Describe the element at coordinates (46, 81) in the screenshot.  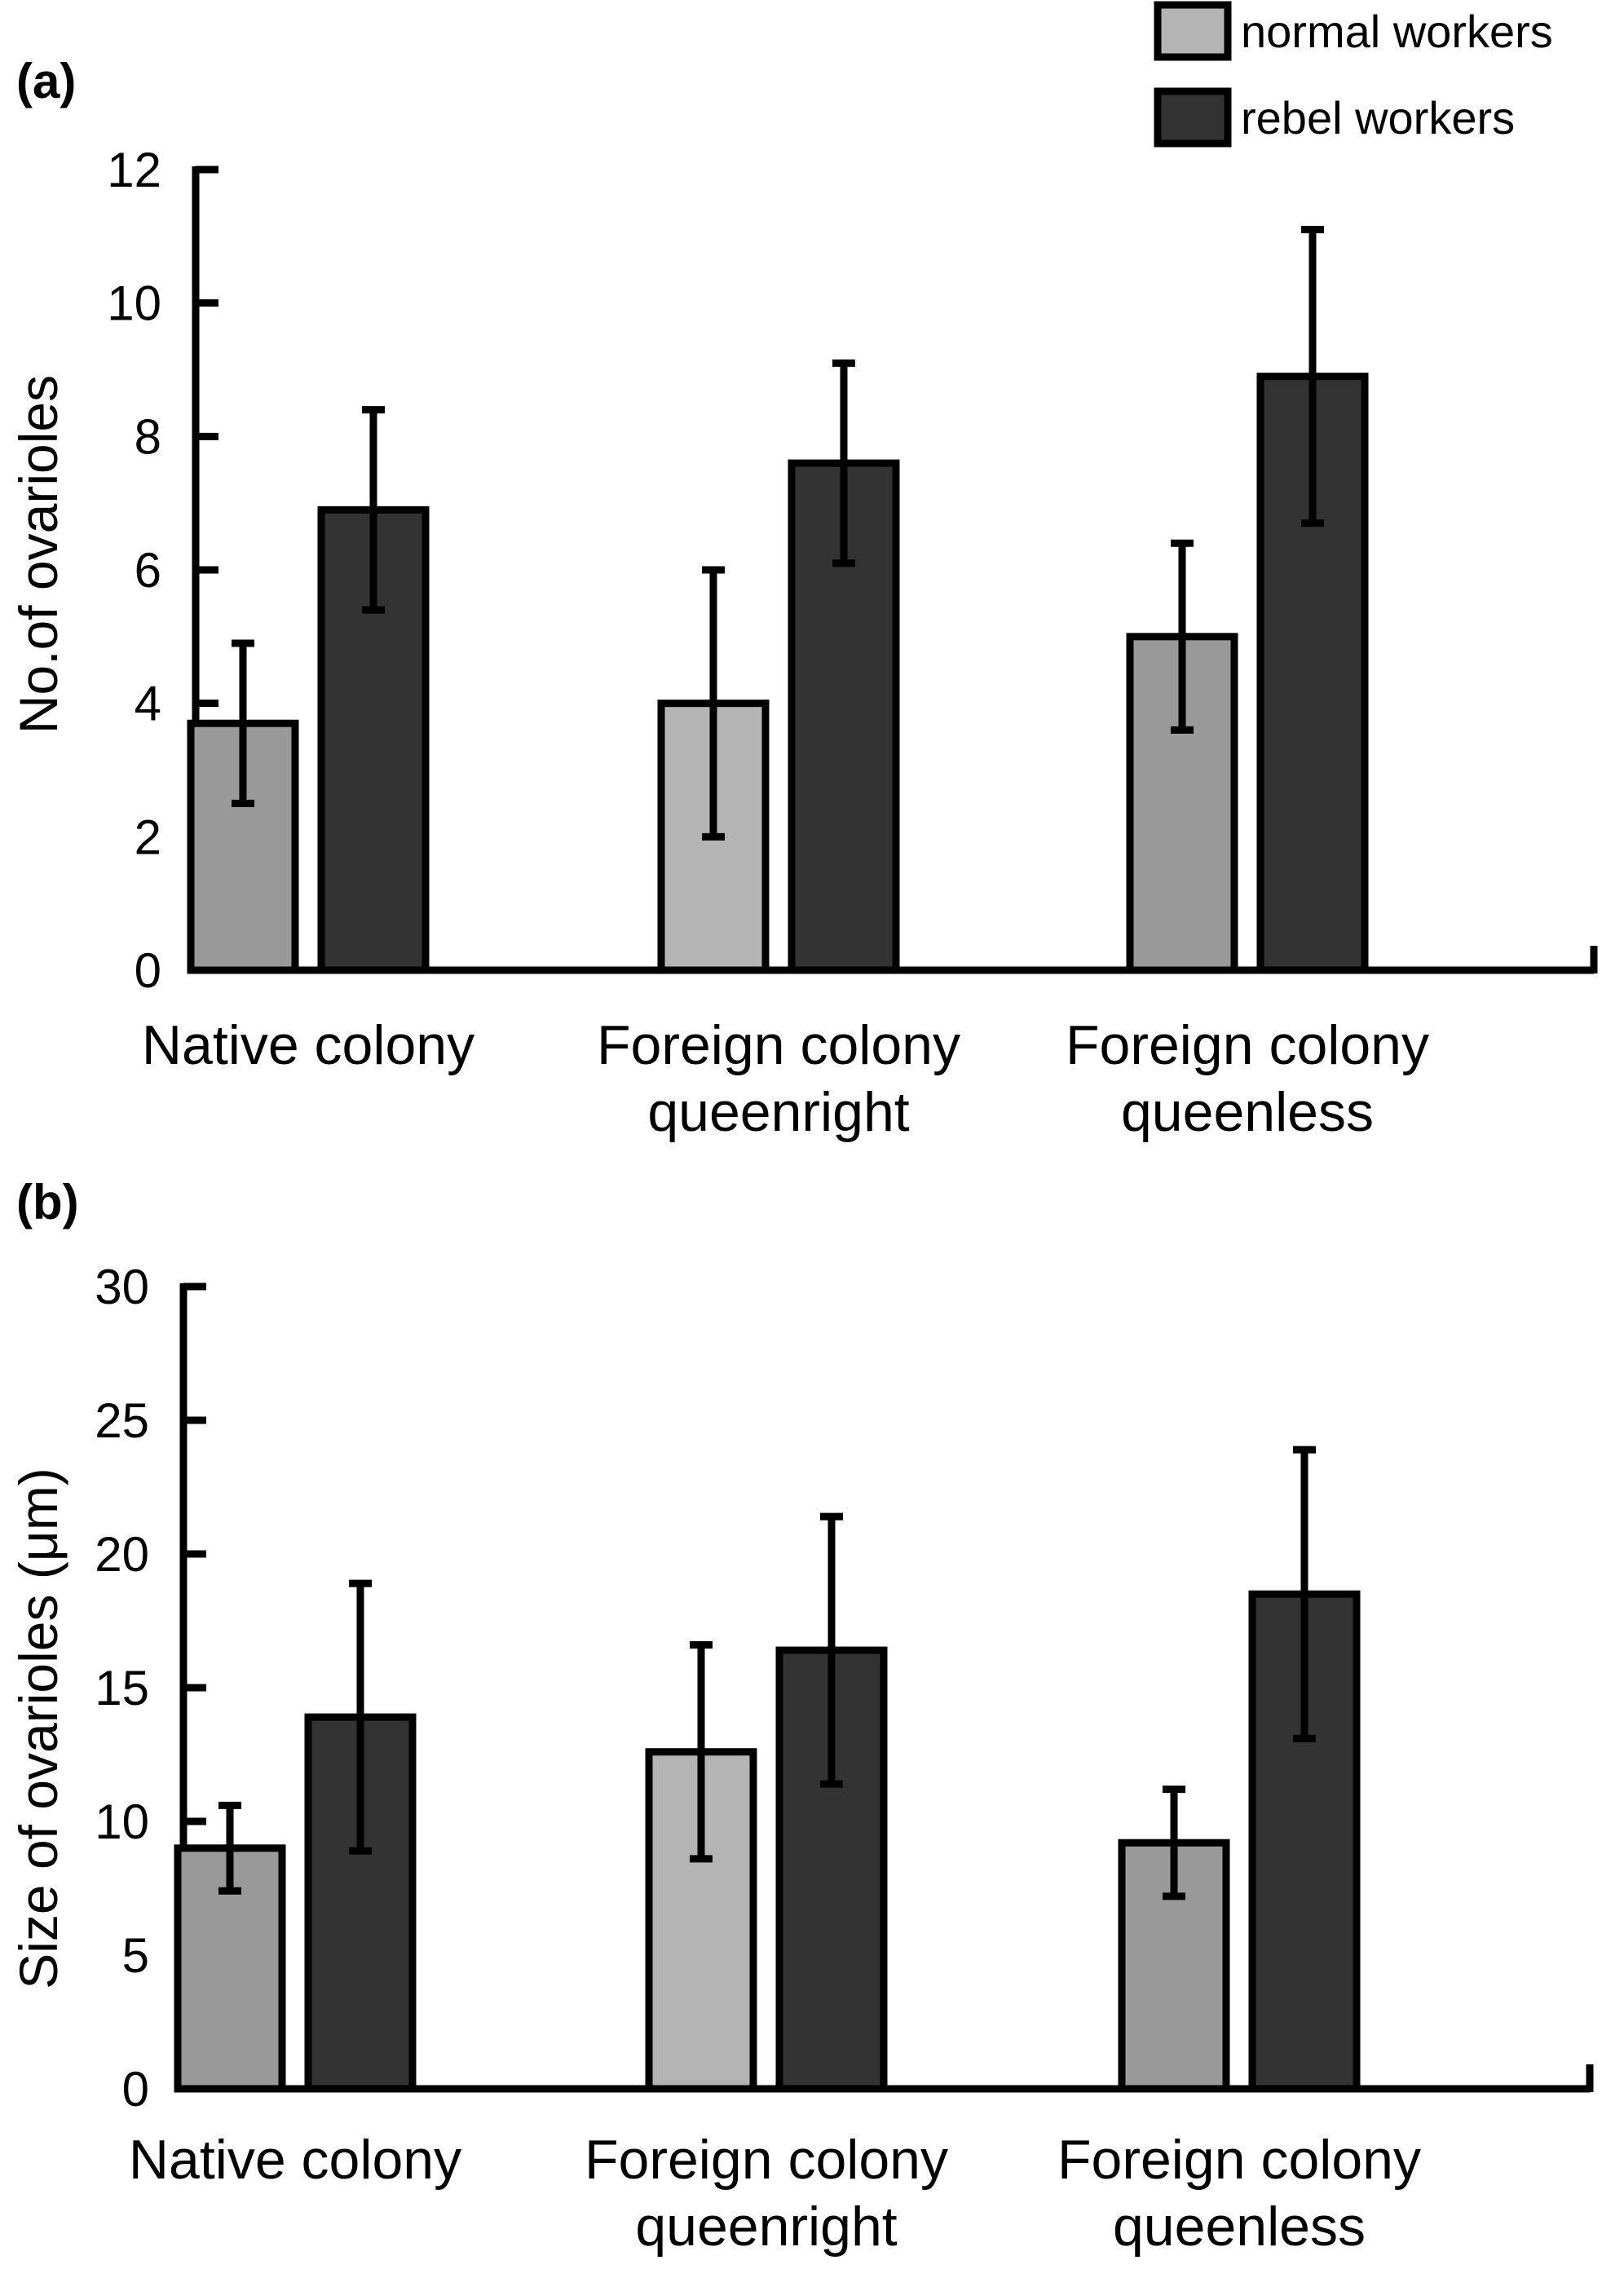
I see `panel-label: (a)` at that location.